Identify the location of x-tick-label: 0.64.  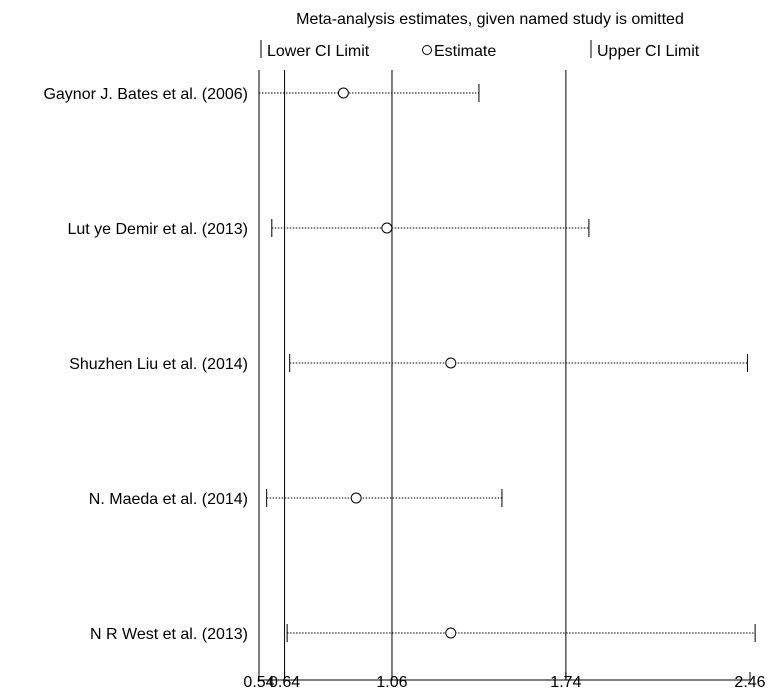
(284, 682).